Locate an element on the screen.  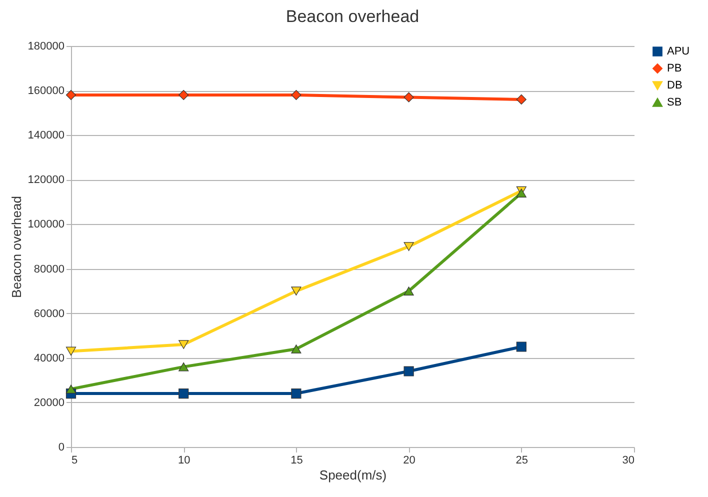
legend-label: PB is located at coordinates (674, 68).